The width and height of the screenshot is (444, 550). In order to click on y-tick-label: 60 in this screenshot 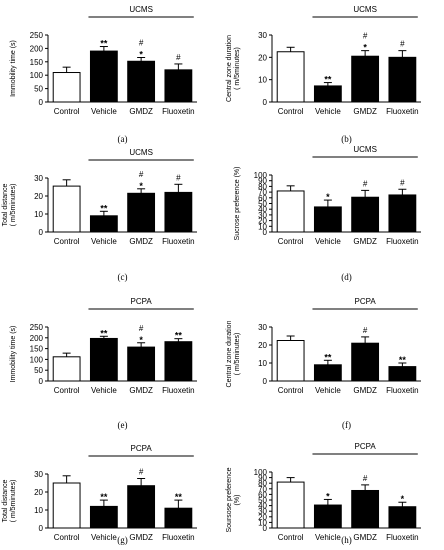, I will do `click(262, 198)`.